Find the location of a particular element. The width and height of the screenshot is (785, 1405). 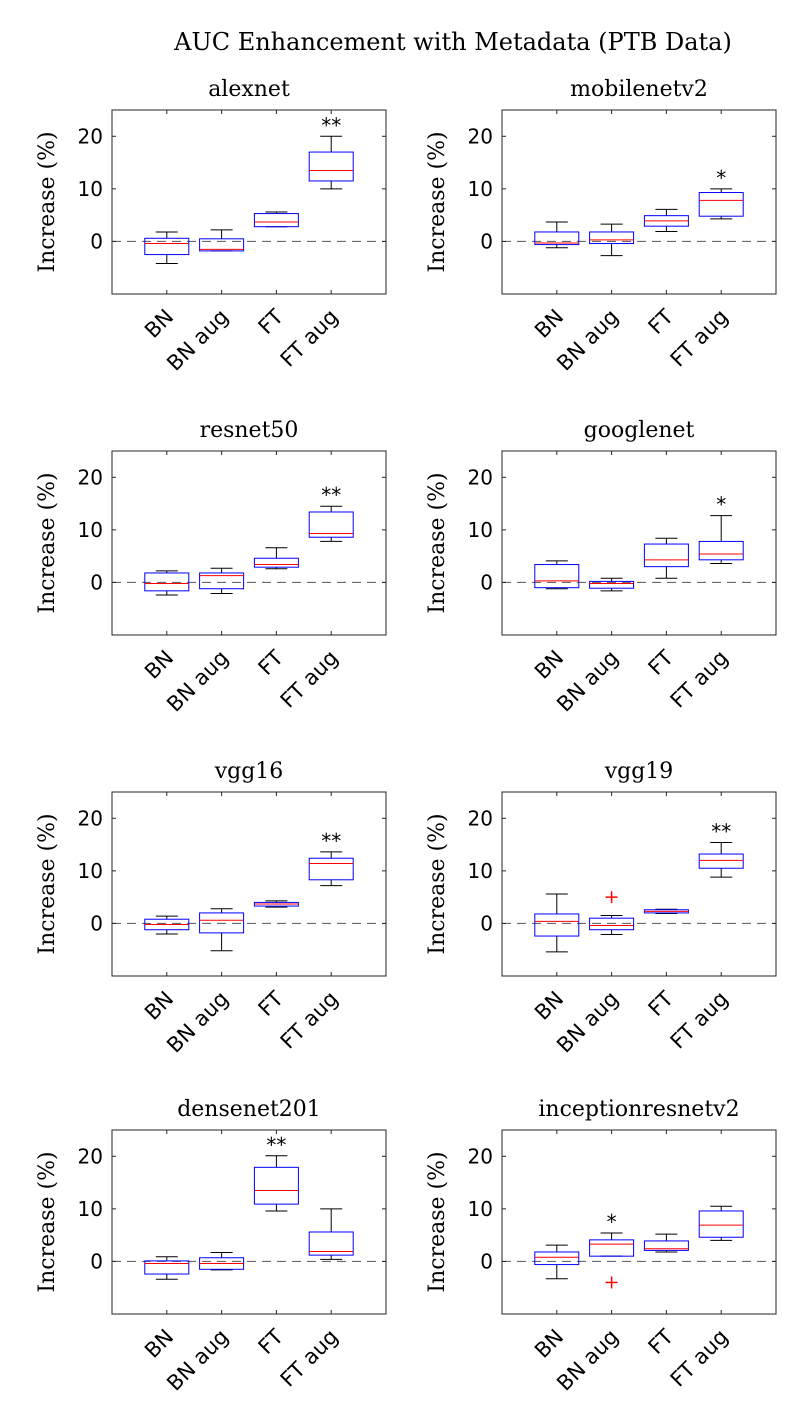

box-FT: ** FT is located at coordinates (276, 1244).